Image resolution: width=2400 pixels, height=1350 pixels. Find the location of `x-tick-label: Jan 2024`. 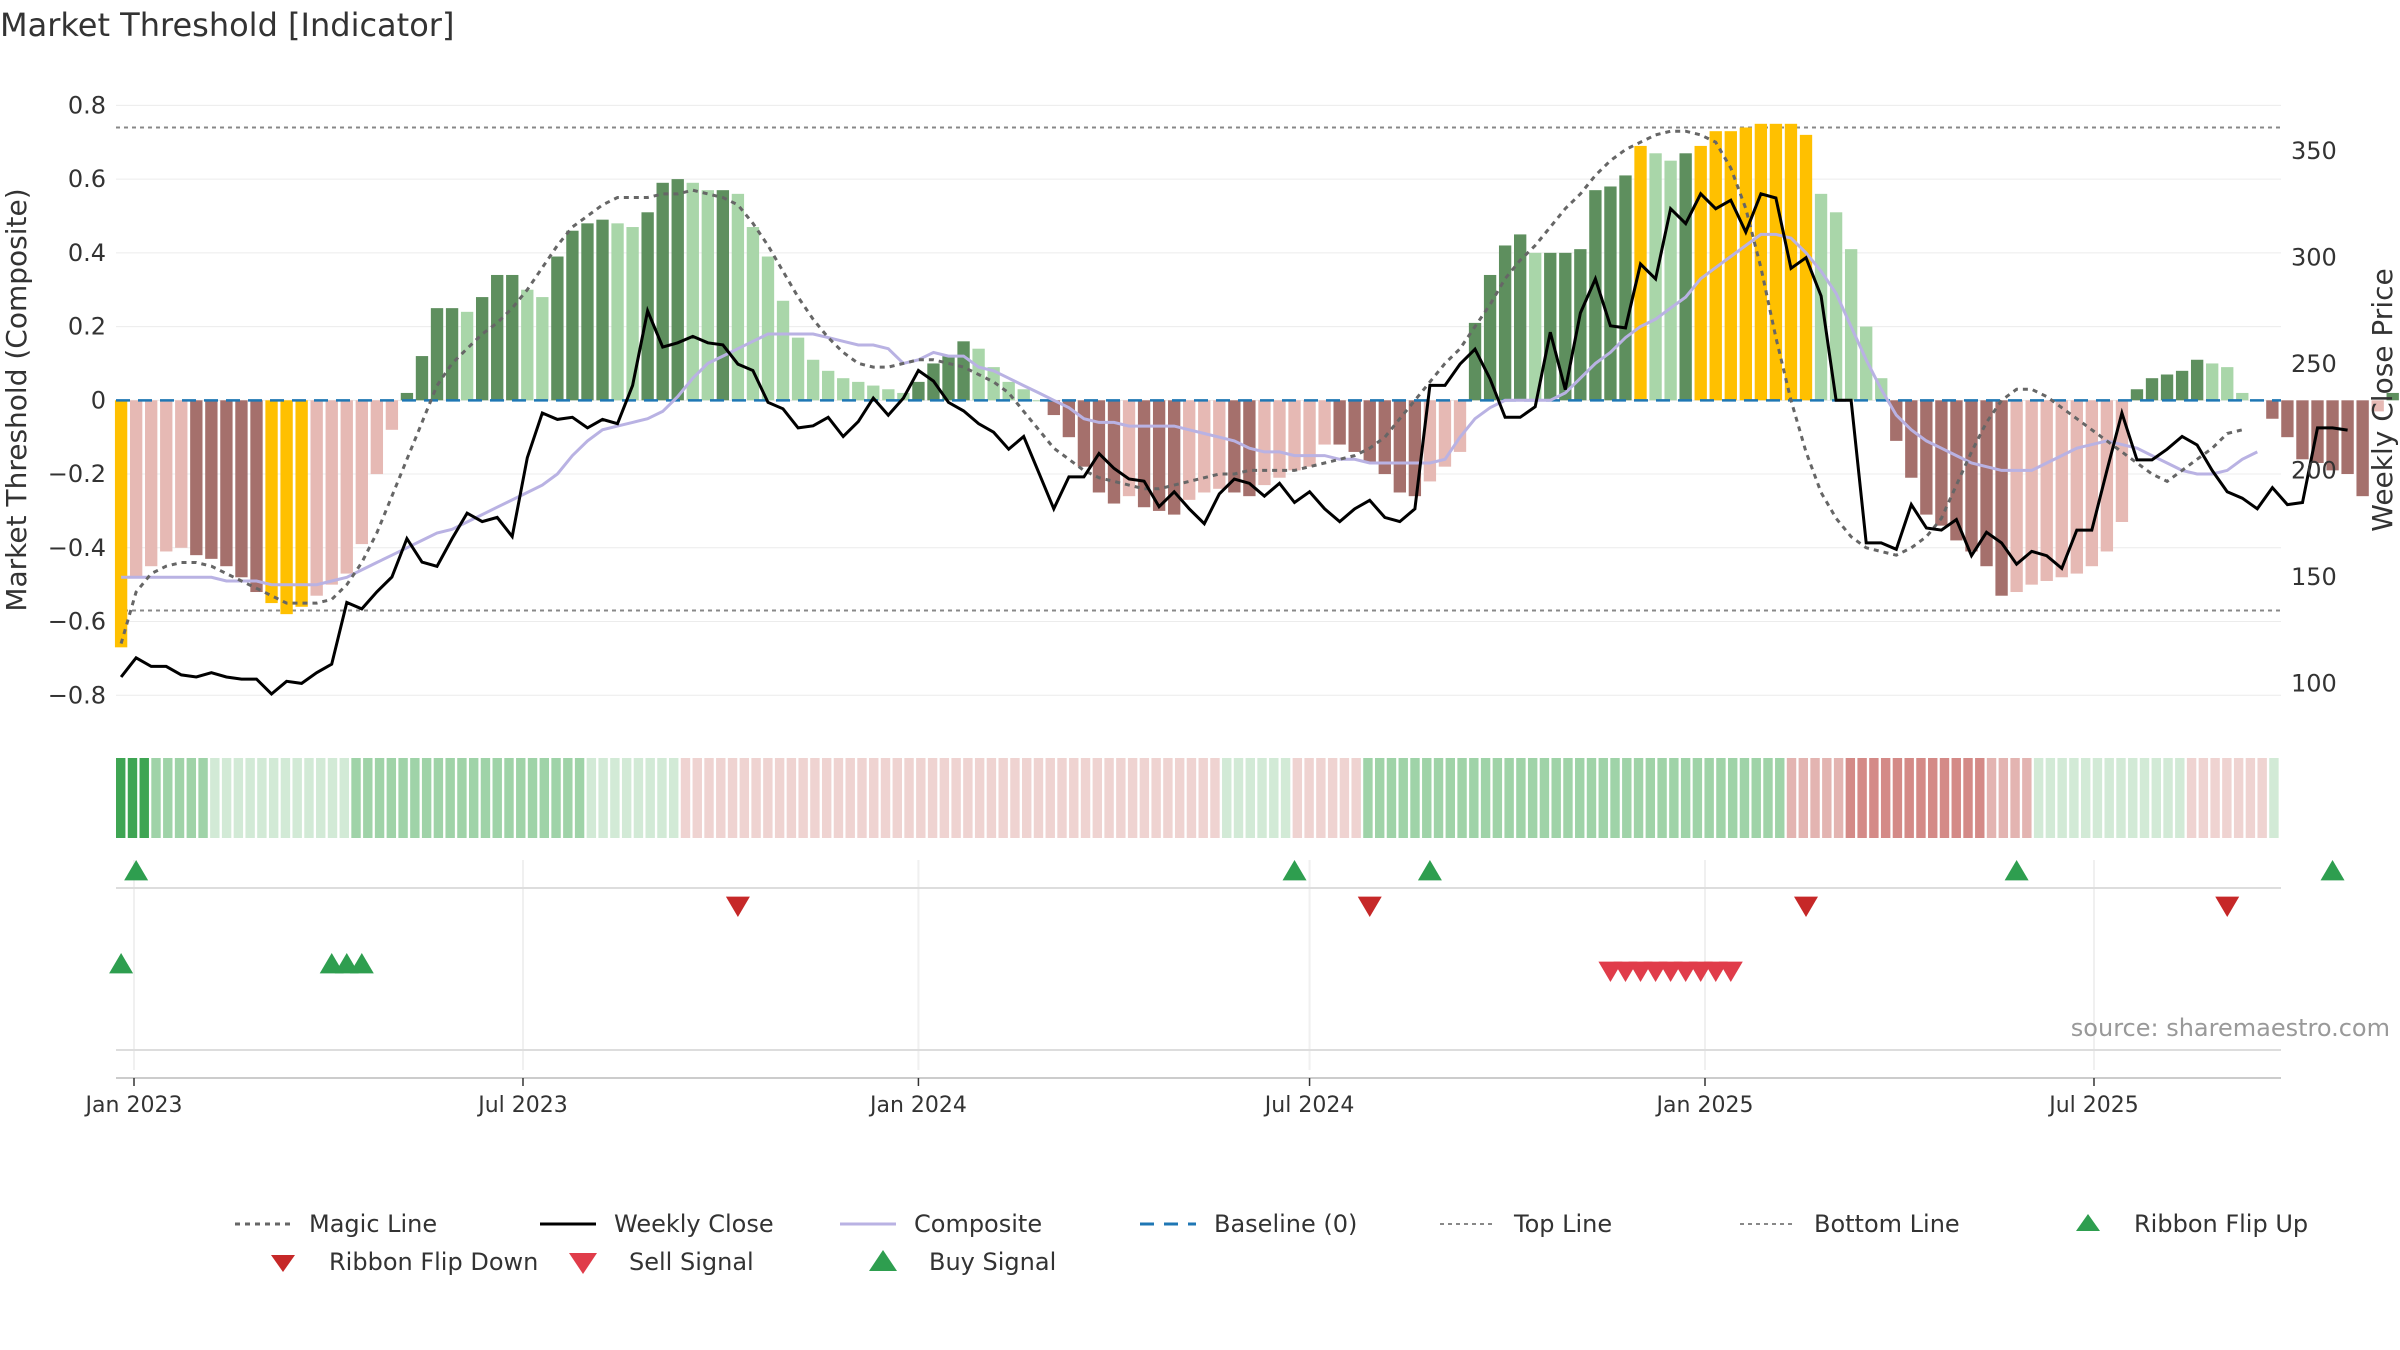

x-tick-label: Jan 2024 is located at coordinates (917, 1105).